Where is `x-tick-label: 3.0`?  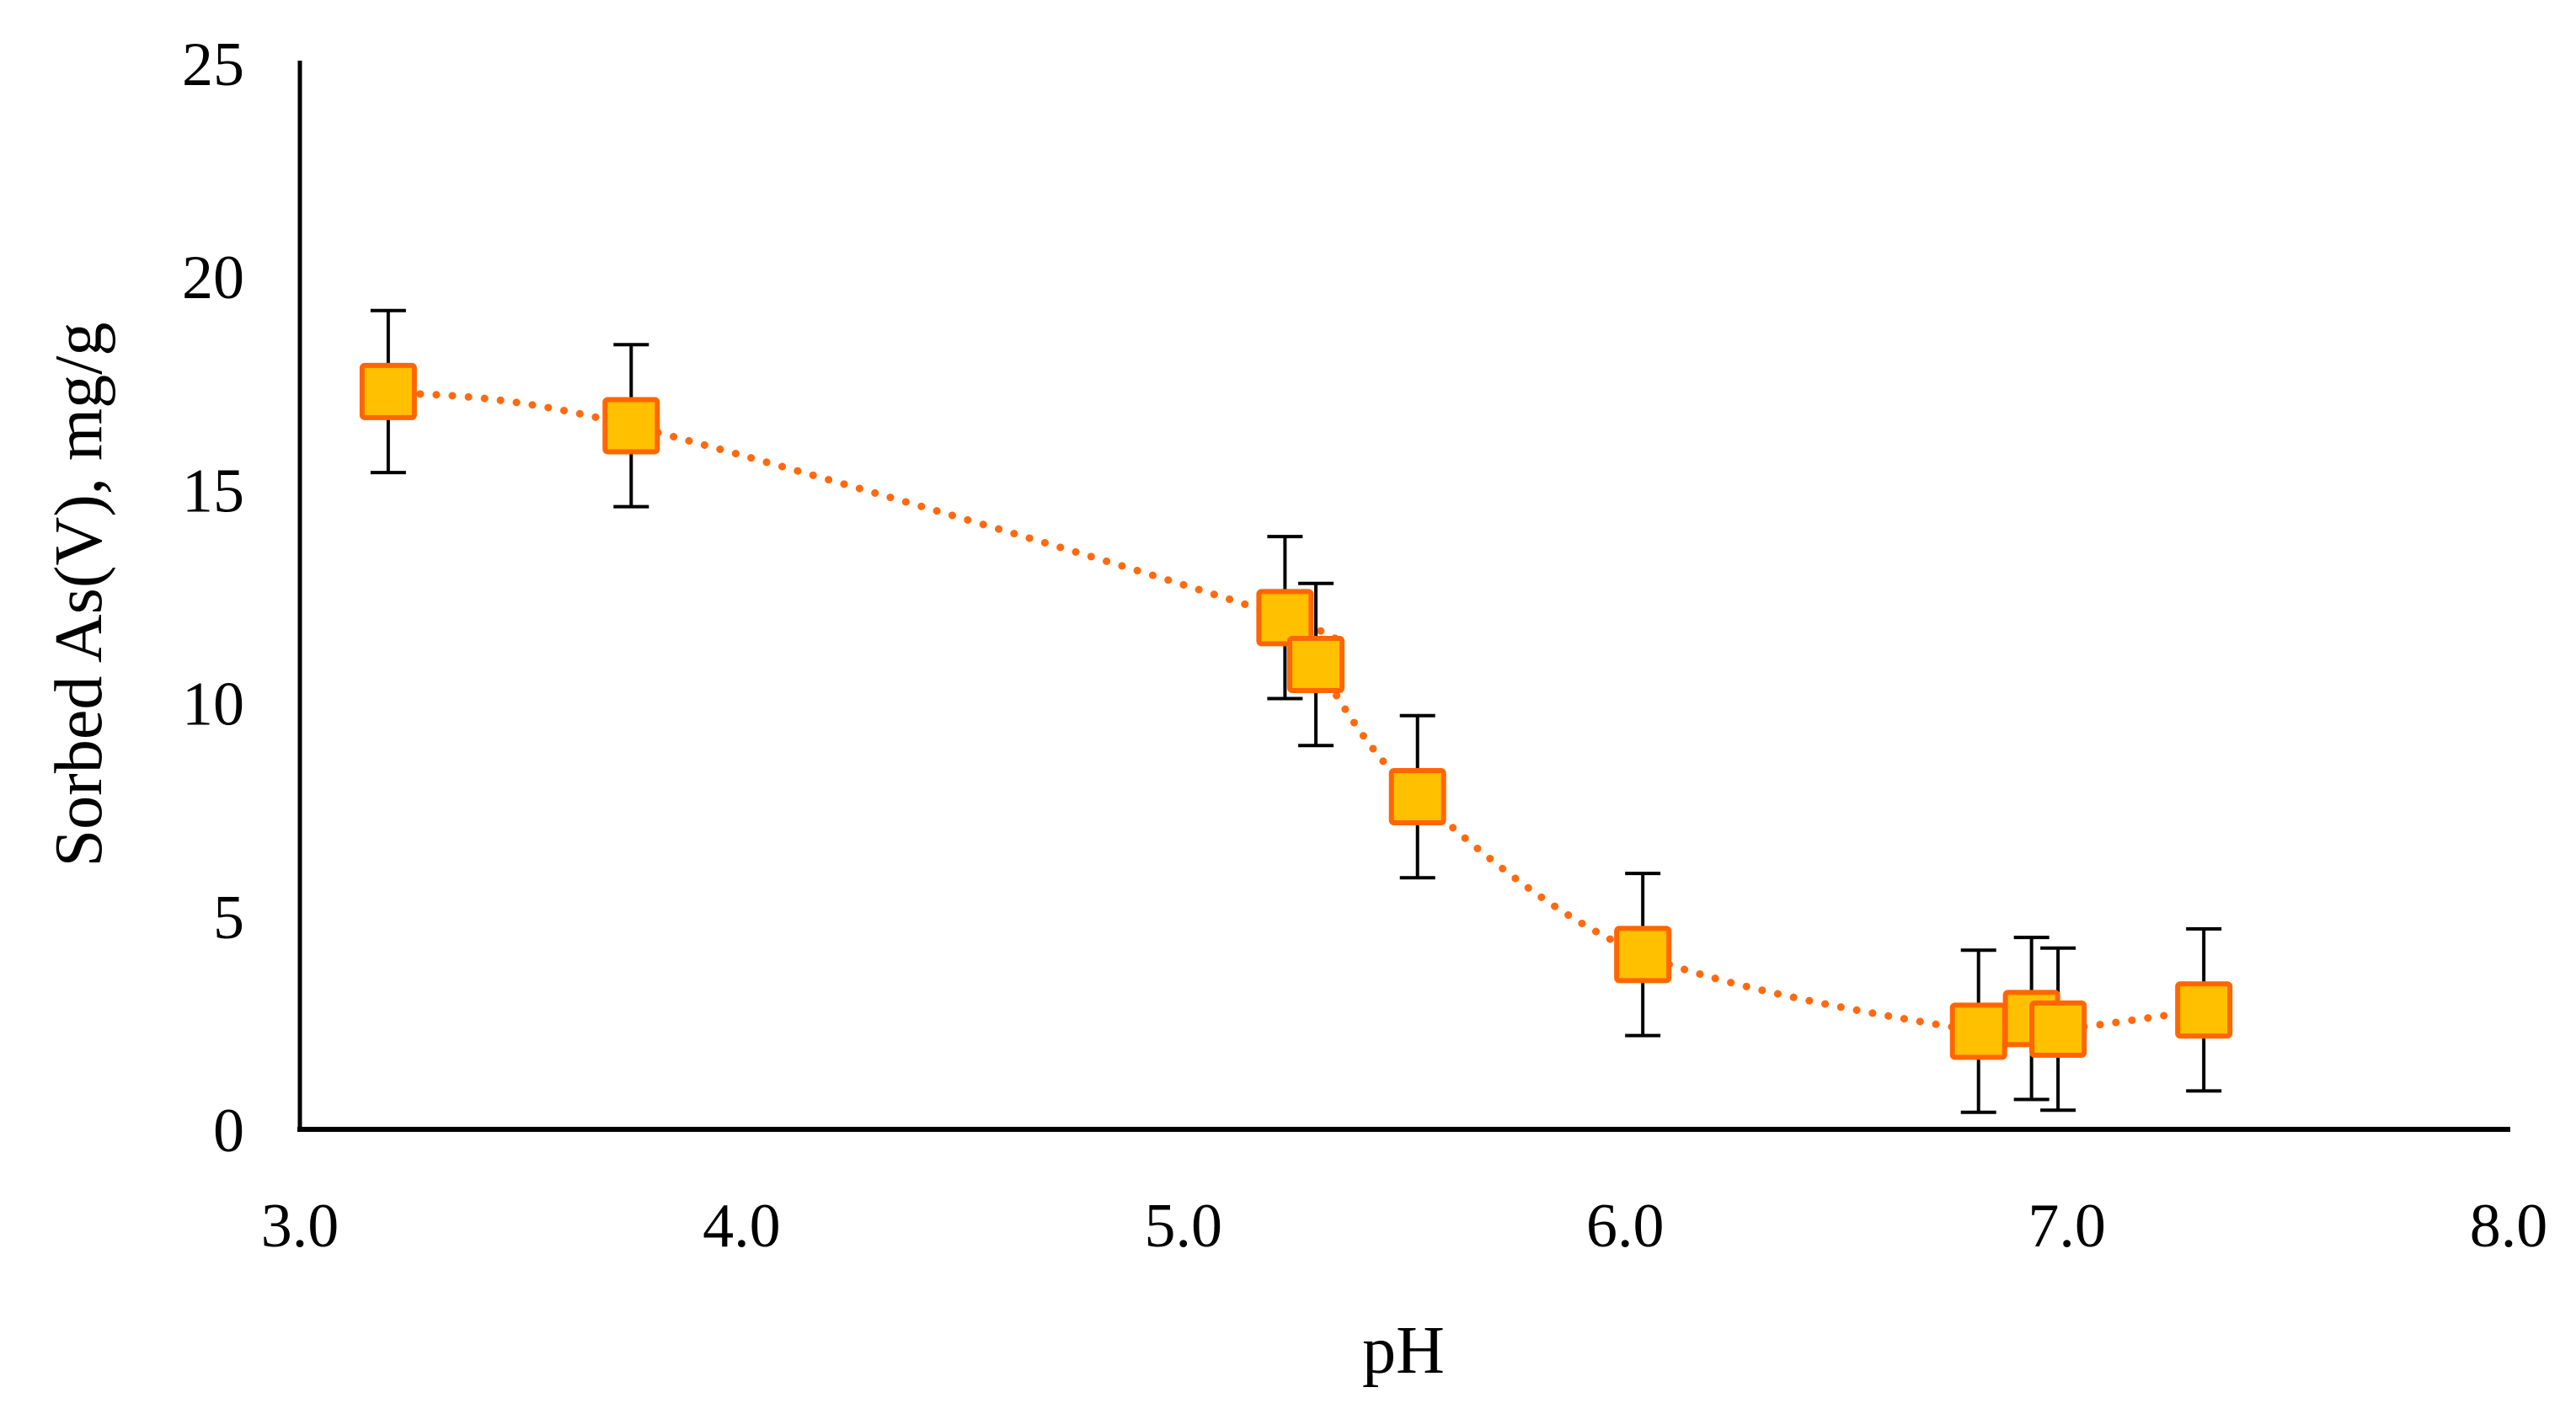 x-tick-label: 3.0 is located at coordinates (300, 1226).